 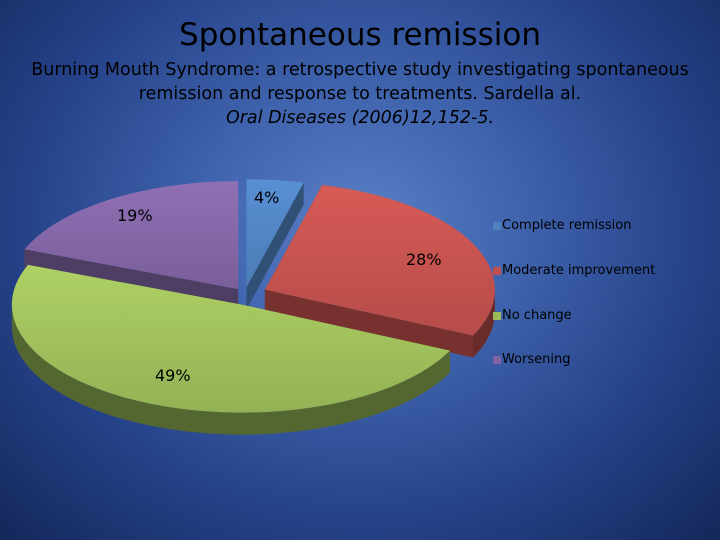 What do you see at coordinates (579, 270) in the screenshot?
I see `legend-label: Moderate improvement` at bounding box center [579, 270].